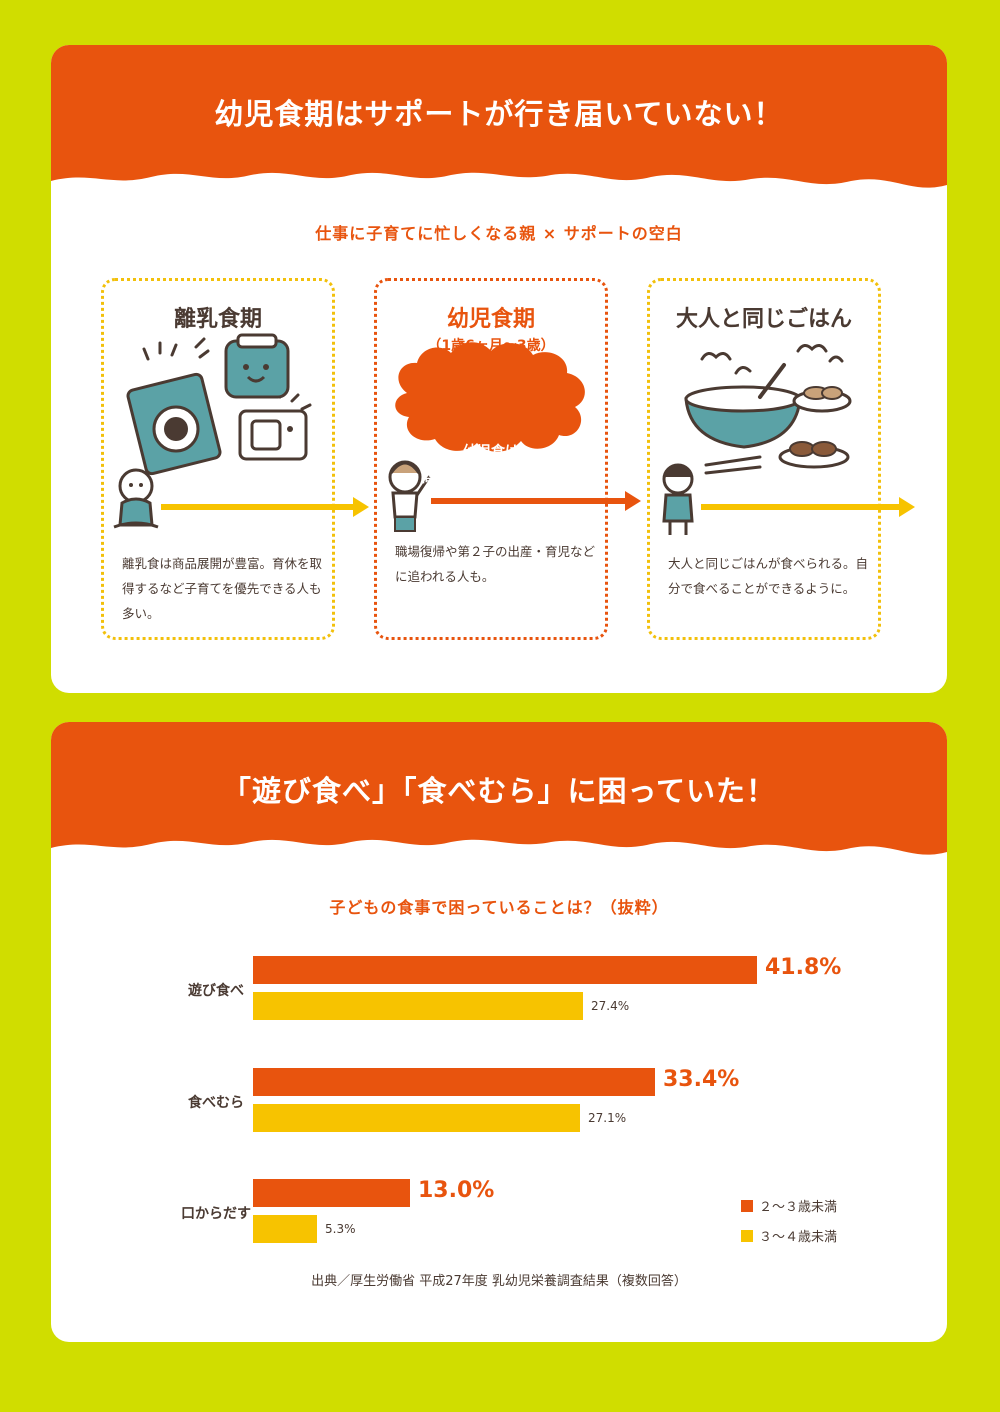 This screenshot has height=1412, width=1000. I want to click on bubble-line-2: 商品がほとんどない！, so click(491, 478).